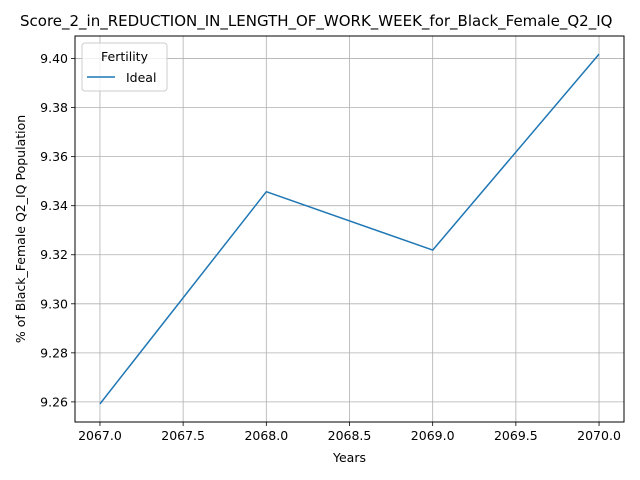 This screenshot has height=480, width=640. What do you see at coordinates (54, 107) in the screenshot?
I see `y-tick-label: 9.38` at bounding box center [54, 107].